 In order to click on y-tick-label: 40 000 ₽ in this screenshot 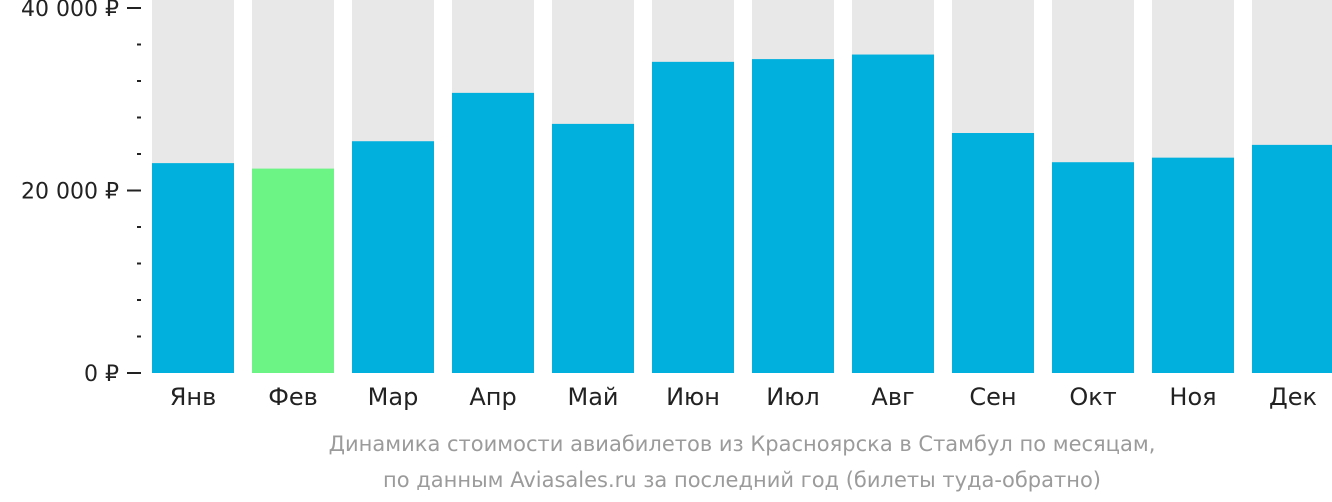, I will do `click(70, 11)`.